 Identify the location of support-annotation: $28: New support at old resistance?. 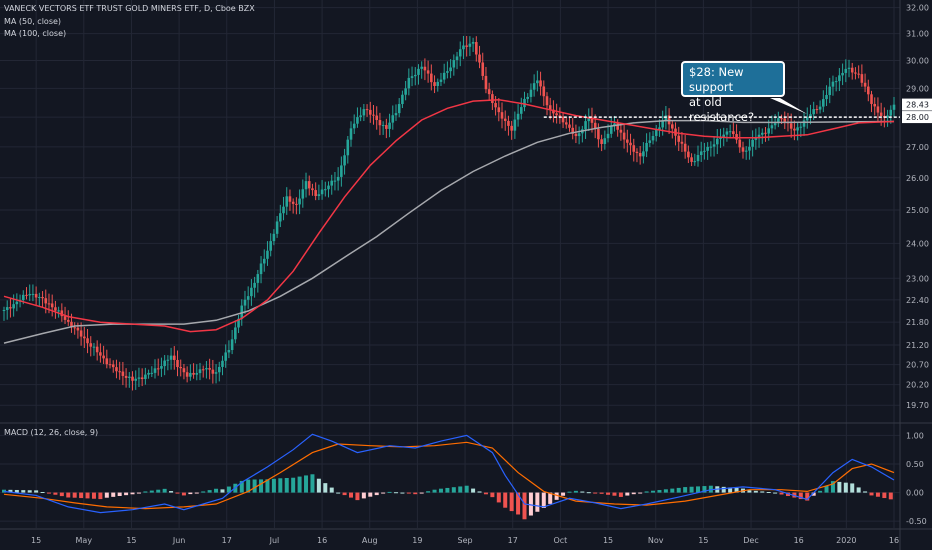
(733, 92).